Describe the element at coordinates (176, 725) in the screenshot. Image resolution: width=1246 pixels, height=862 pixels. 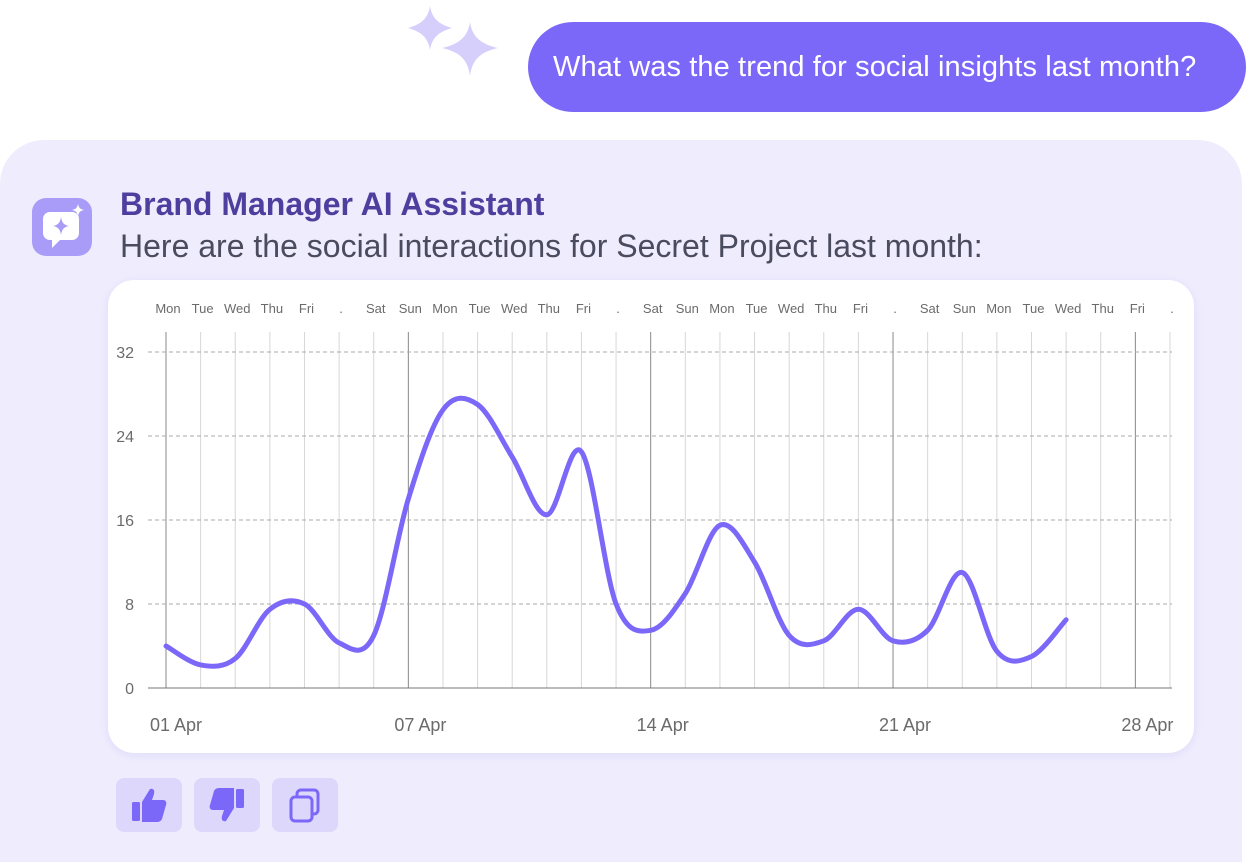
I see `x-date-label: 01 Apr` at that location.